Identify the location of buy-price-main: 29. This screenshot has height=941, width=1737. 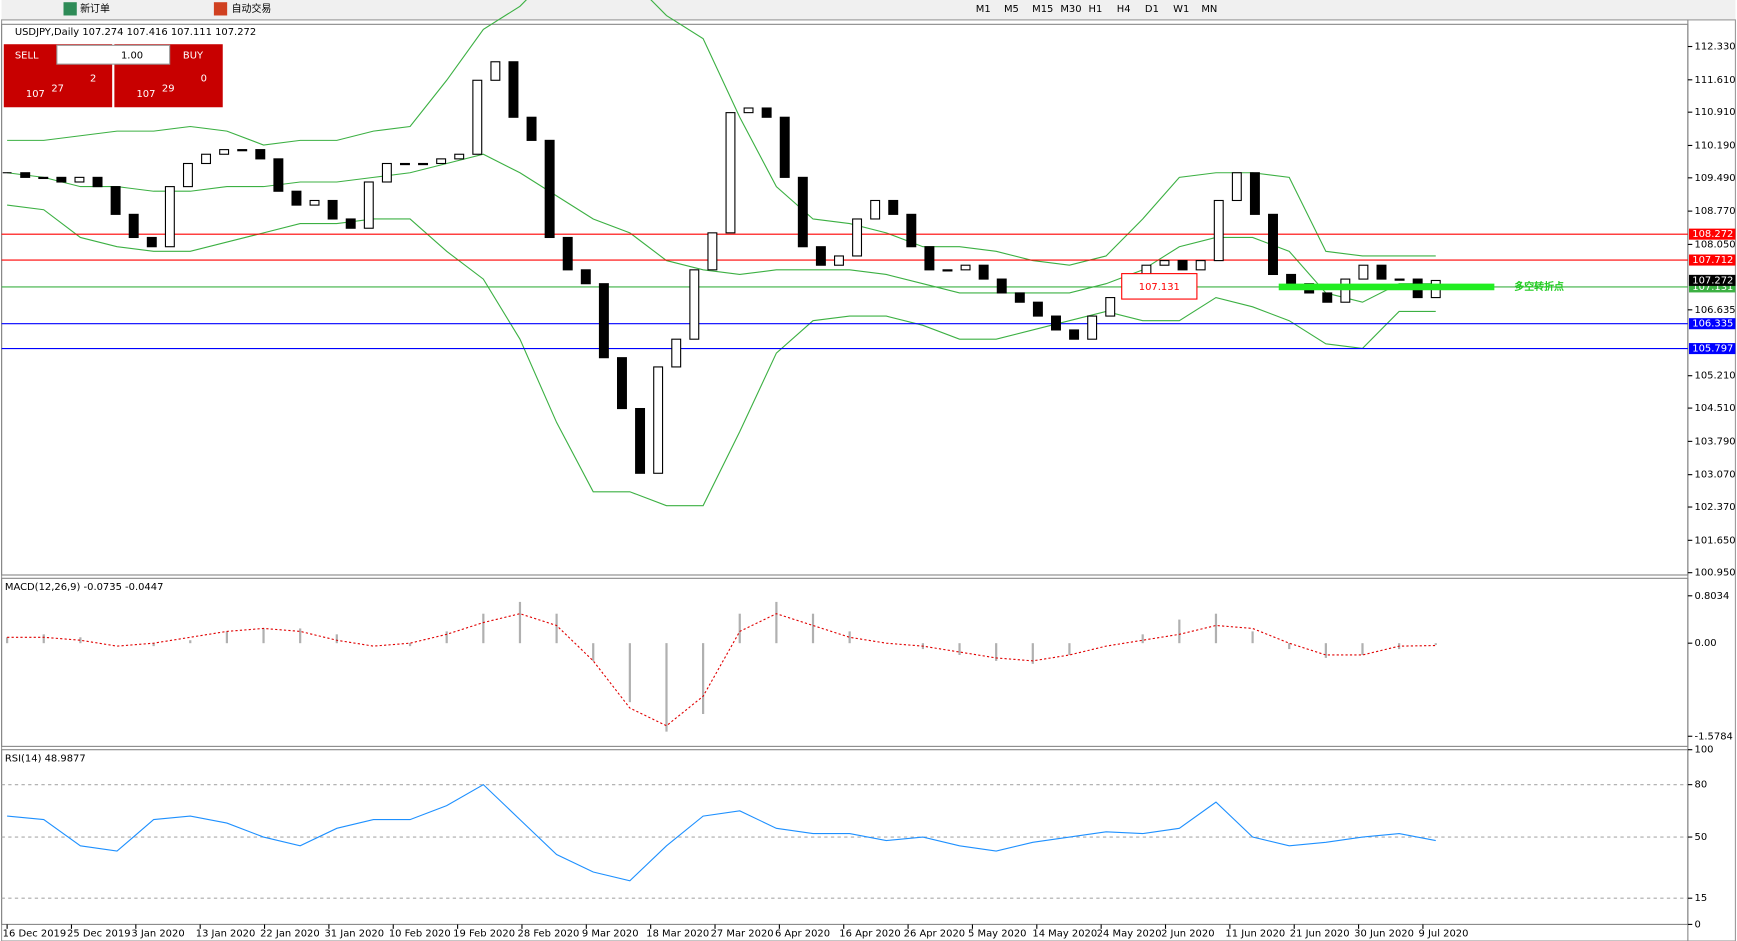
(168, 88).